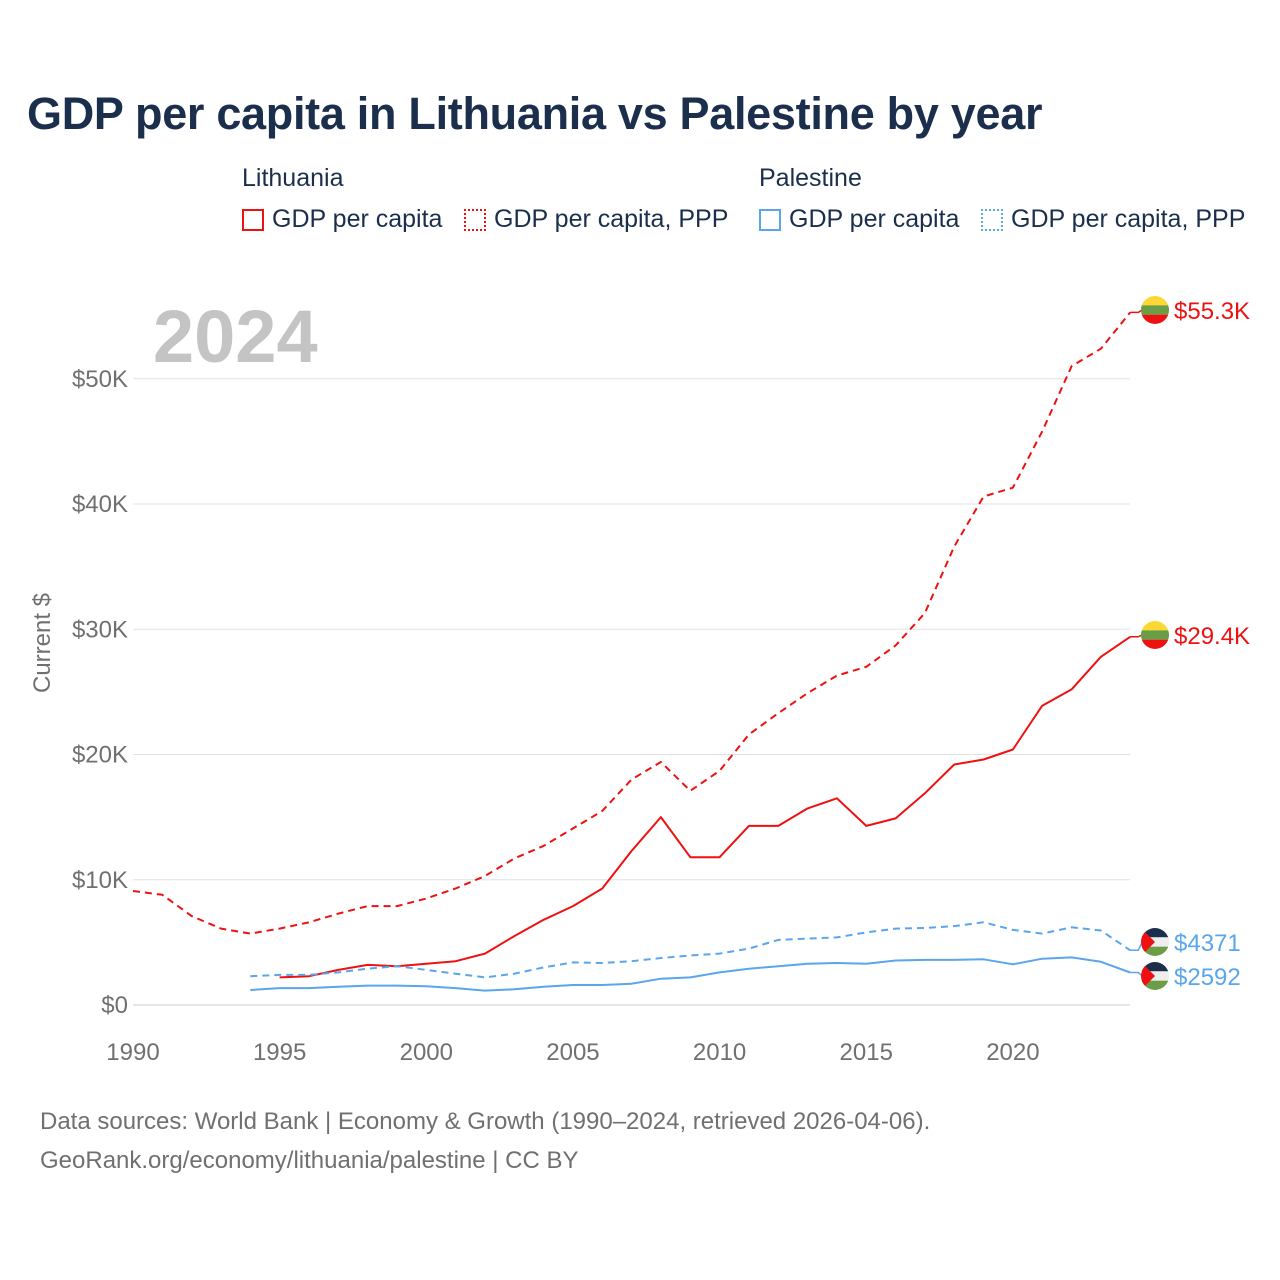 Image resolution: width=1280 pixels, height=1280 pixels. Describe the element at coordinates (42, 643) in the screenshot. I see `y-axis-label: Current $` at that location.